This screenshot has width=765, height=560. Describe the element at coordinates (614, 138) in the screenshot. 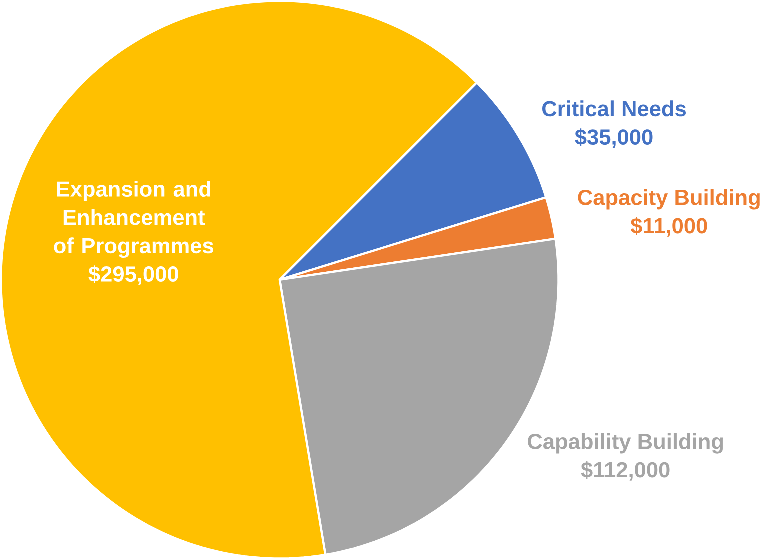

I see `data-label: $35,000` at that location.